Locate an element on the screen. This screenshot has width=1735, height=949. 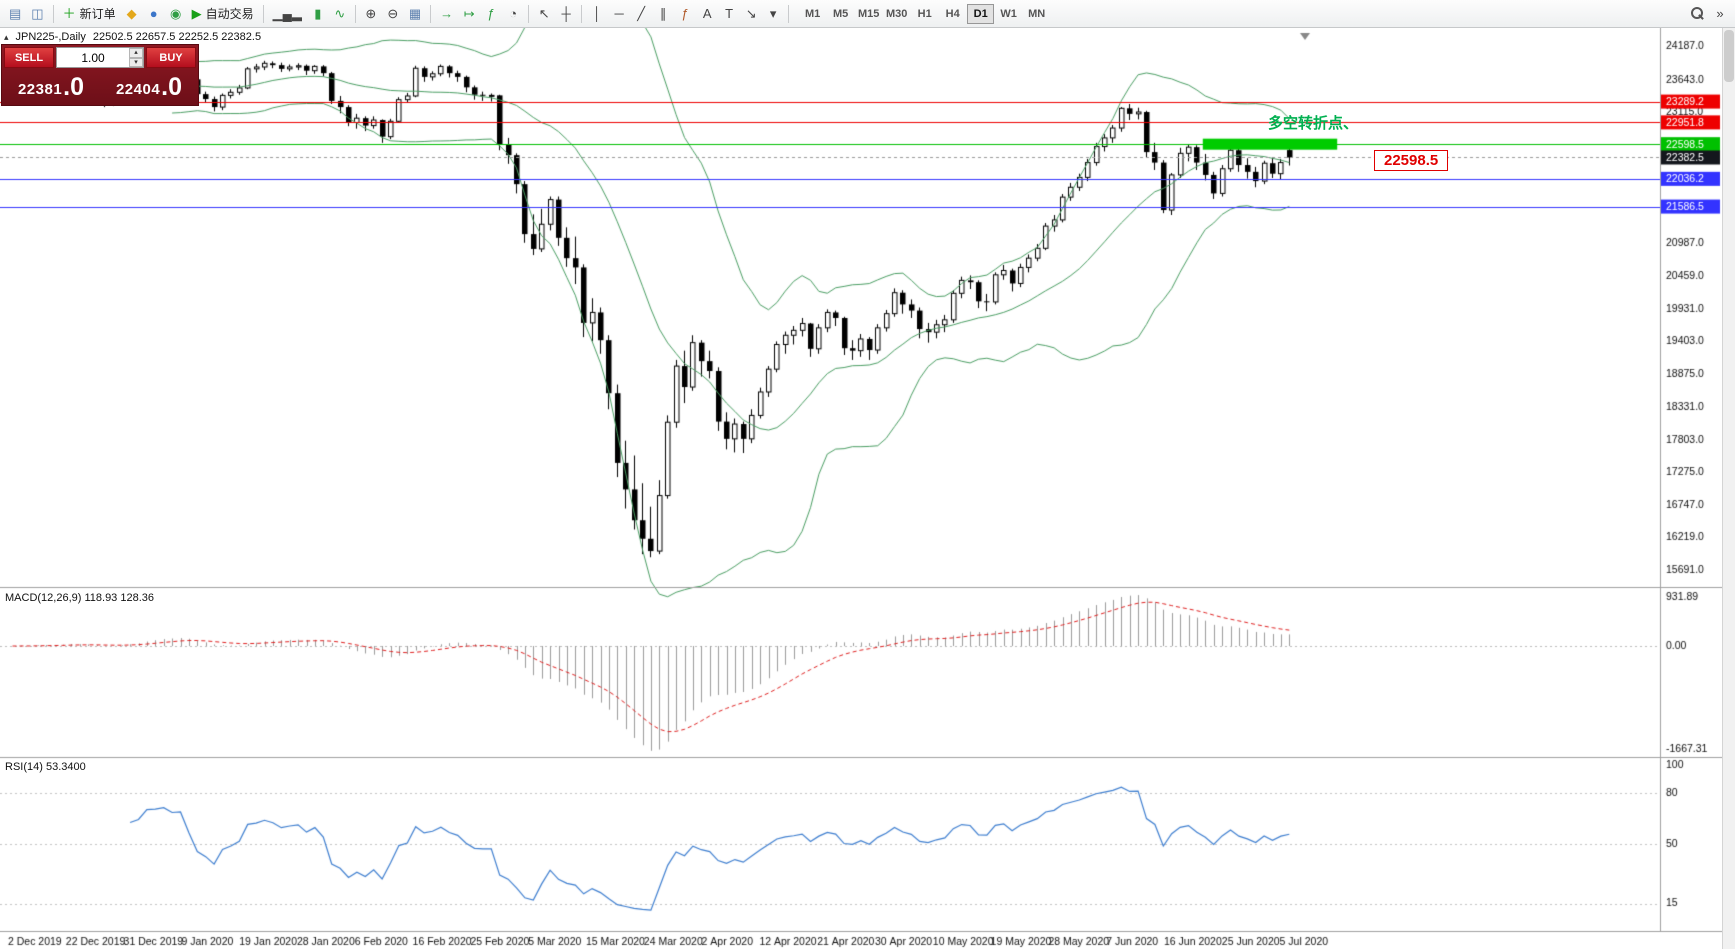
trade-panel-controls: SELL ▴ ▾ BUY is located at coordinates (100, 57).